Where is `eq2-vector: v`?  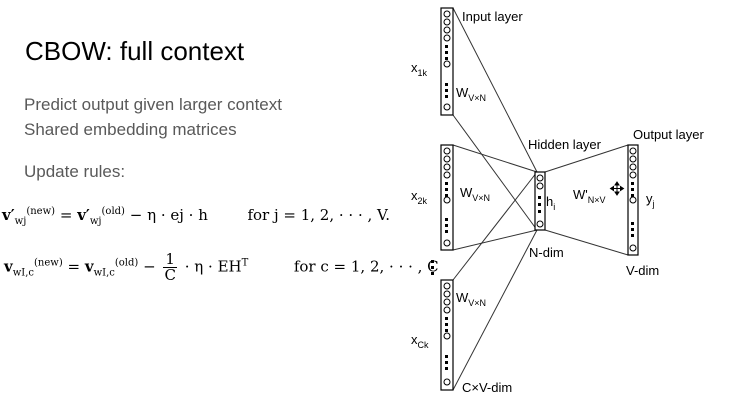
eq2-vector: v is located at coordinates (8, 266).